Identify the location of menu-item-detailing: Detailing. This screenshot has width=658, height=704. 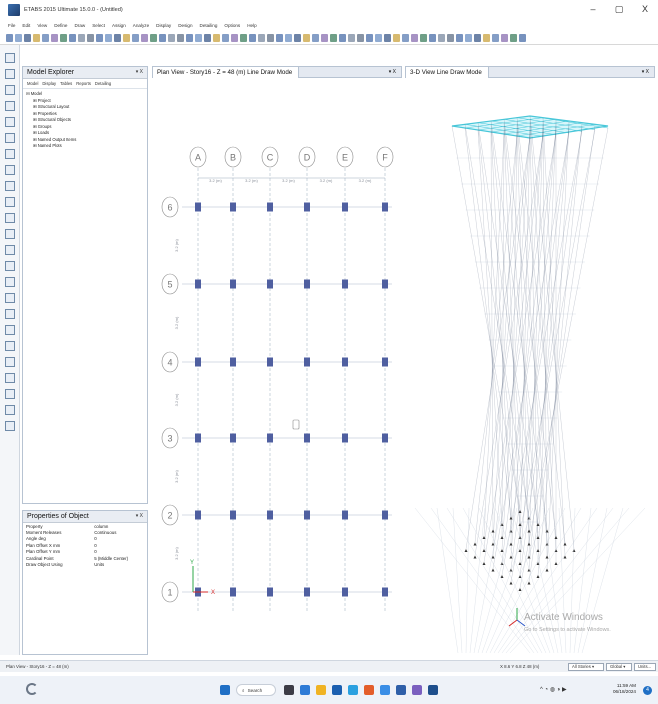
(209, 25).